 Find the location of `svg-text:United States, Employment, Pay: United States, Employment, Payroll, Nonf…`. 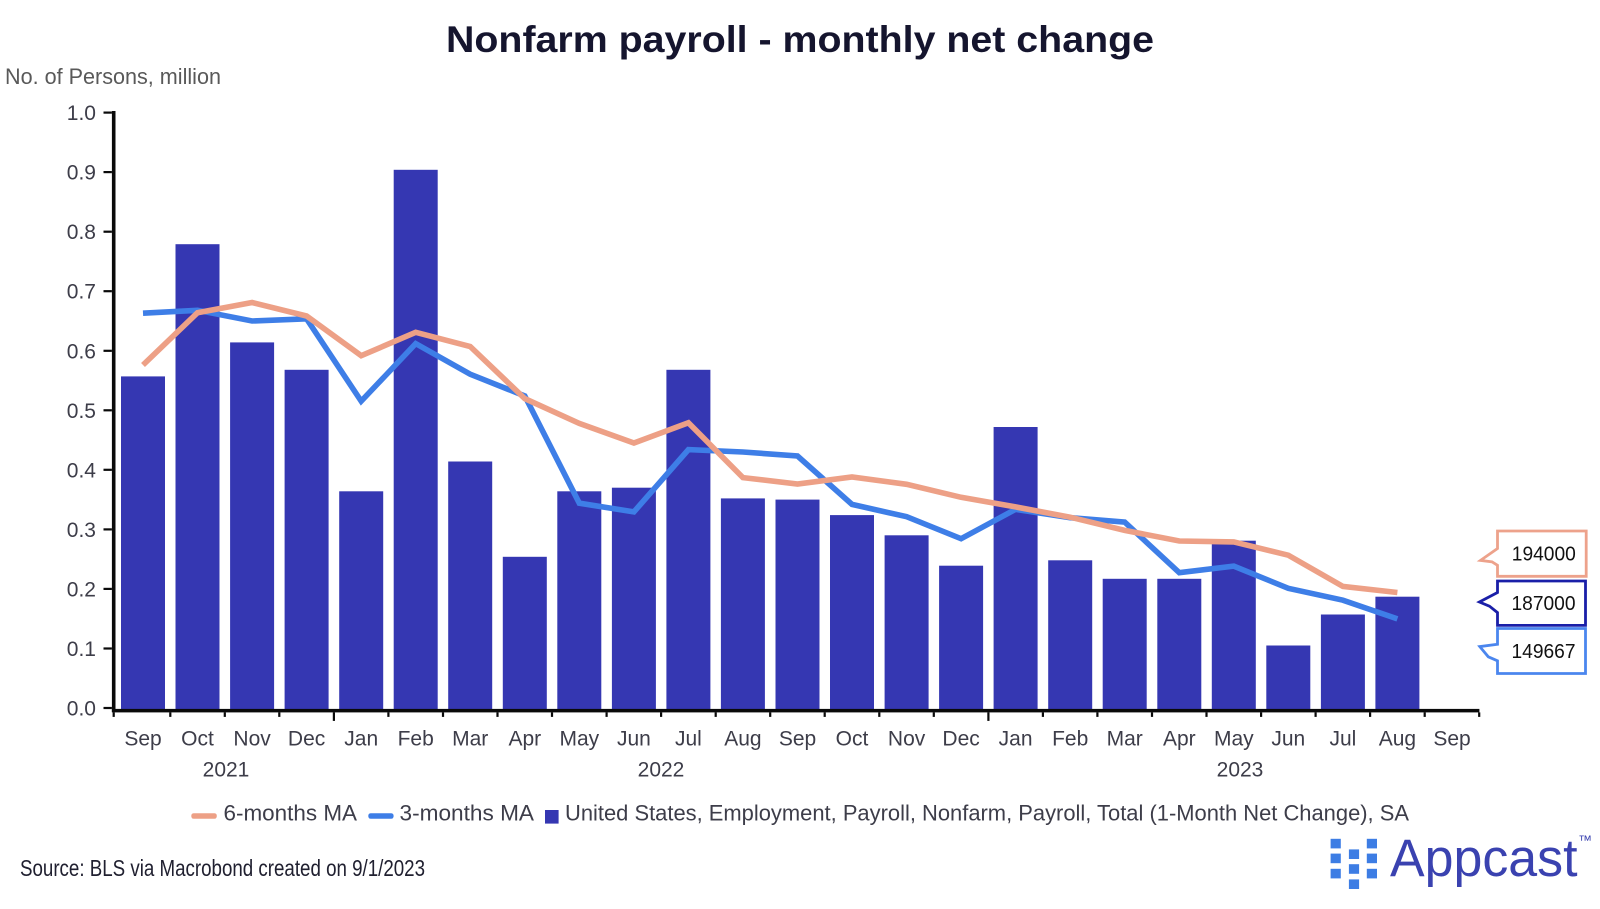

svg-text:United States, Employment, Pay: United States, Employment, Payroll, Nonf… is located at coordinates (987, 812).